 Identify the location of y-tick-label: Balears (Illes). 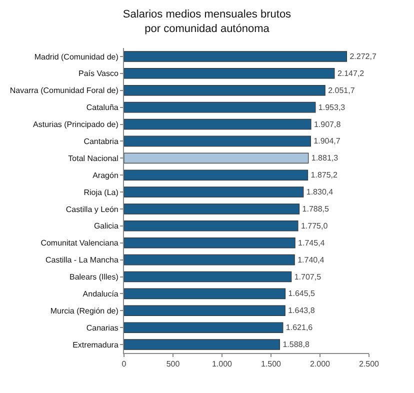
(94, 277).